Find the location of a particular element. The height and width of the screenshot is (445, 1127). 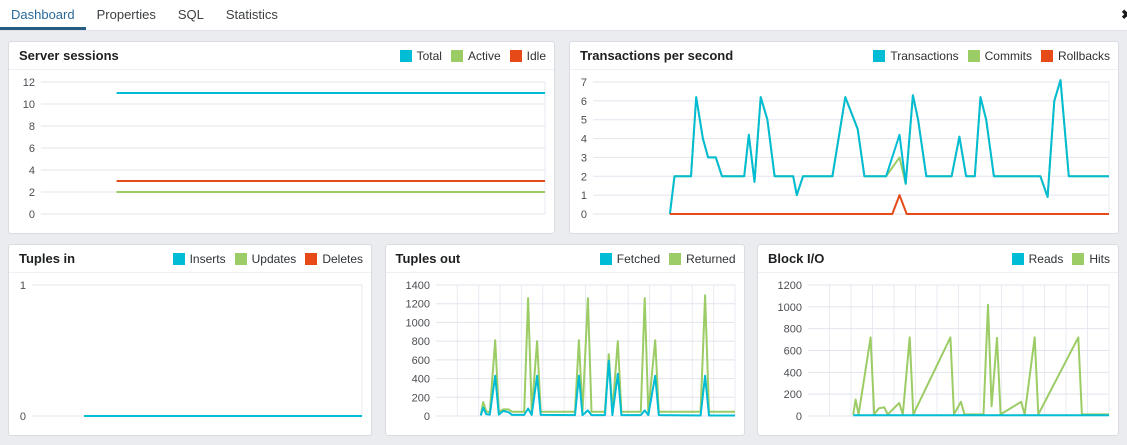

tab-sql: SQL is located at coordinates (190, 14).